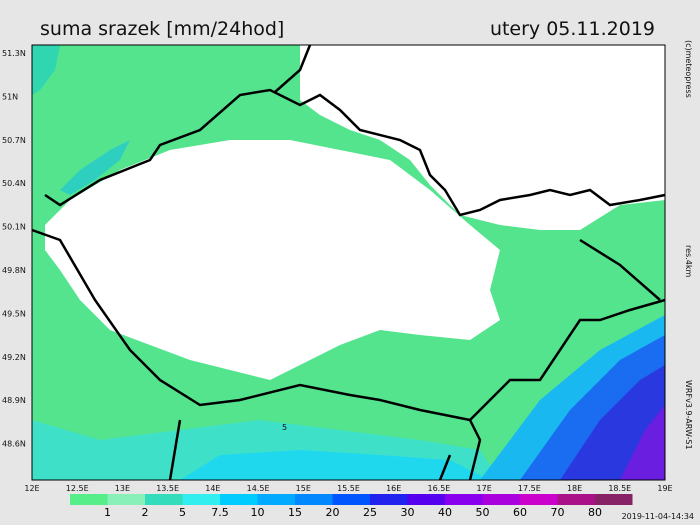  I want to click on legend-label: 60, so click(520, 512).